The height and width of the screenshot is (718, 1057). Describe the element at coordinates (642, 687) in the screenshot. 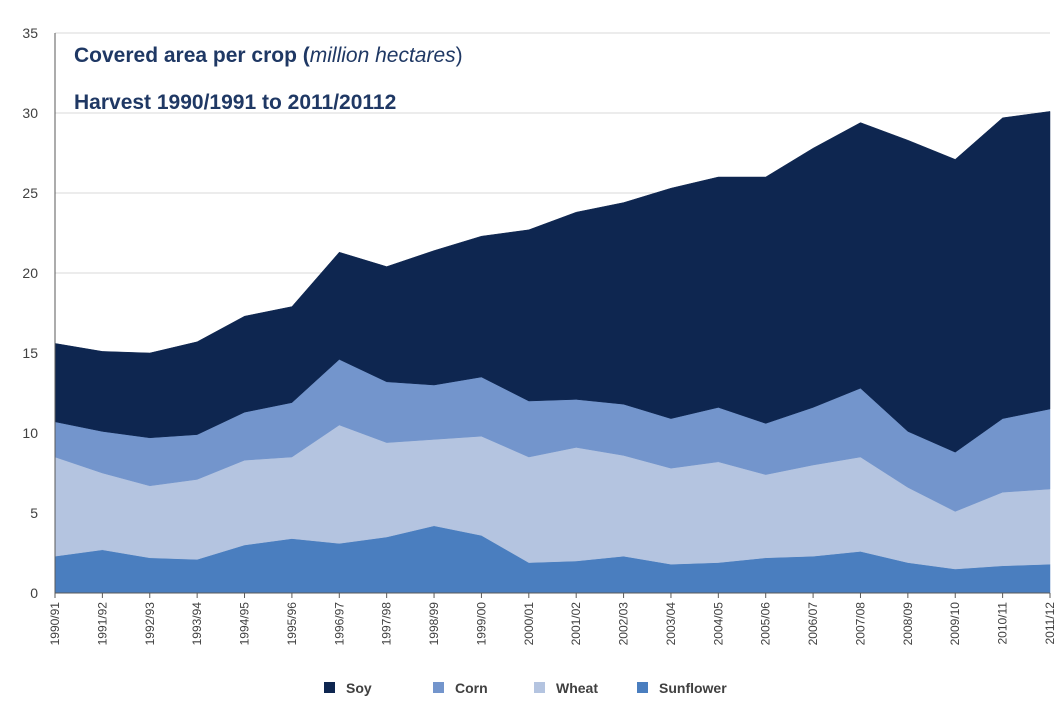

I see `legend-swatch-sunflower` at that location.